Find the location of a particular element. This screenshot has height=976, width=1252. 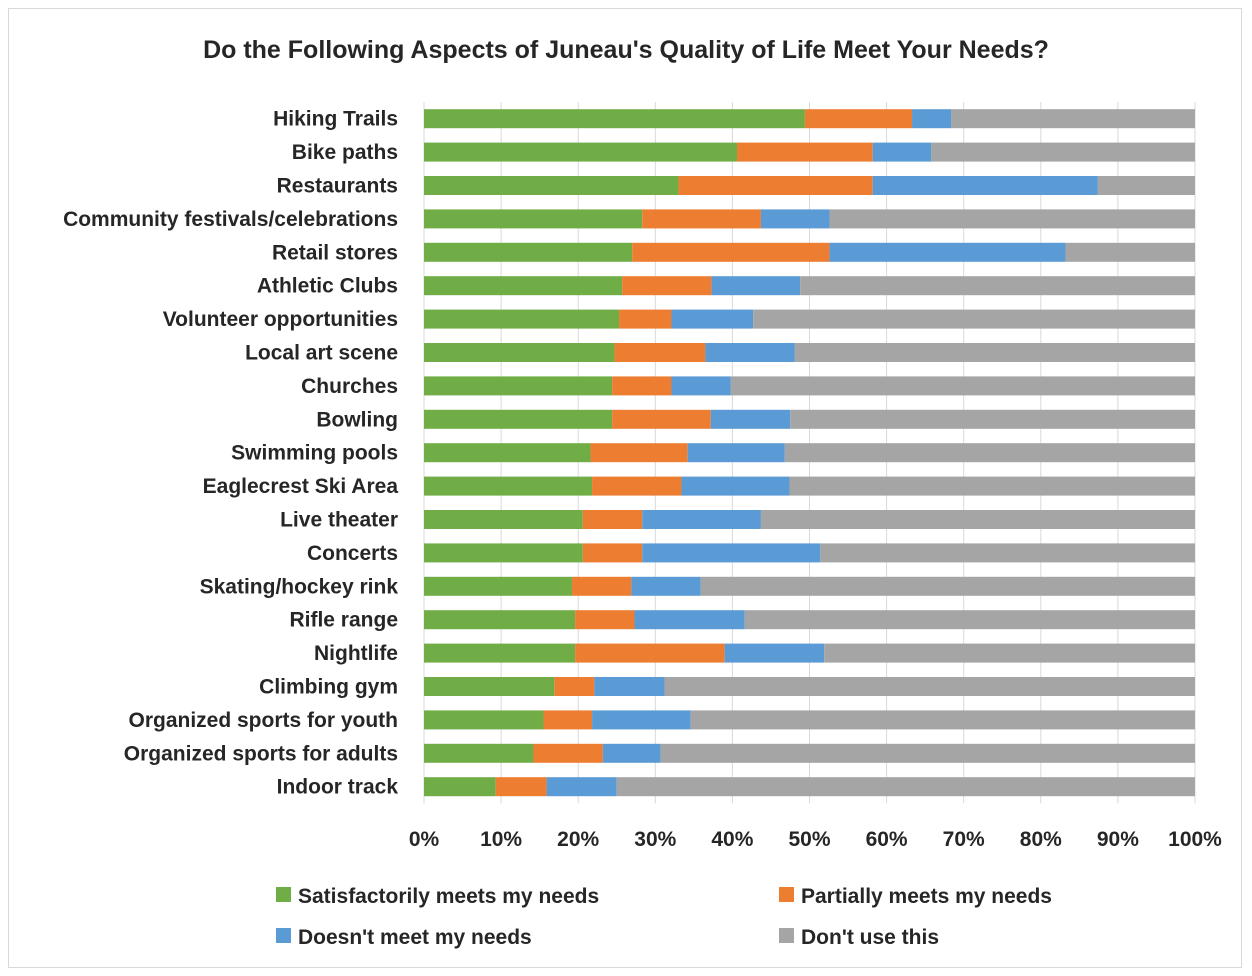

x-tick-label: 40% is located at coordinates (732, 839).